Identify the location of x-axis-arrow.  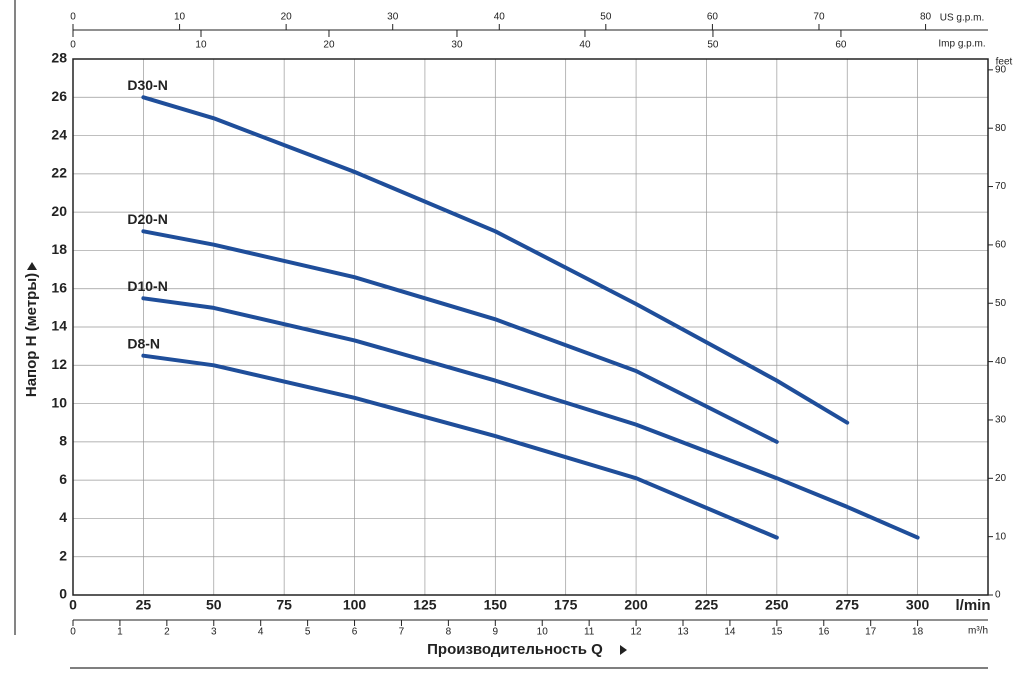
(623, 650).